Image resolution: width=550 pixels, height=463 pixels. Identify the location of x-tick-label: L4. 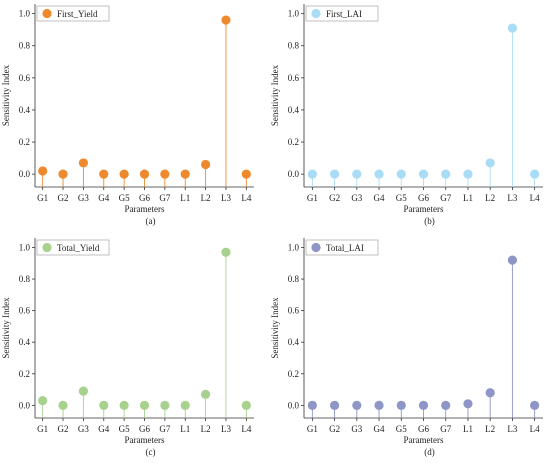
(535, 429).